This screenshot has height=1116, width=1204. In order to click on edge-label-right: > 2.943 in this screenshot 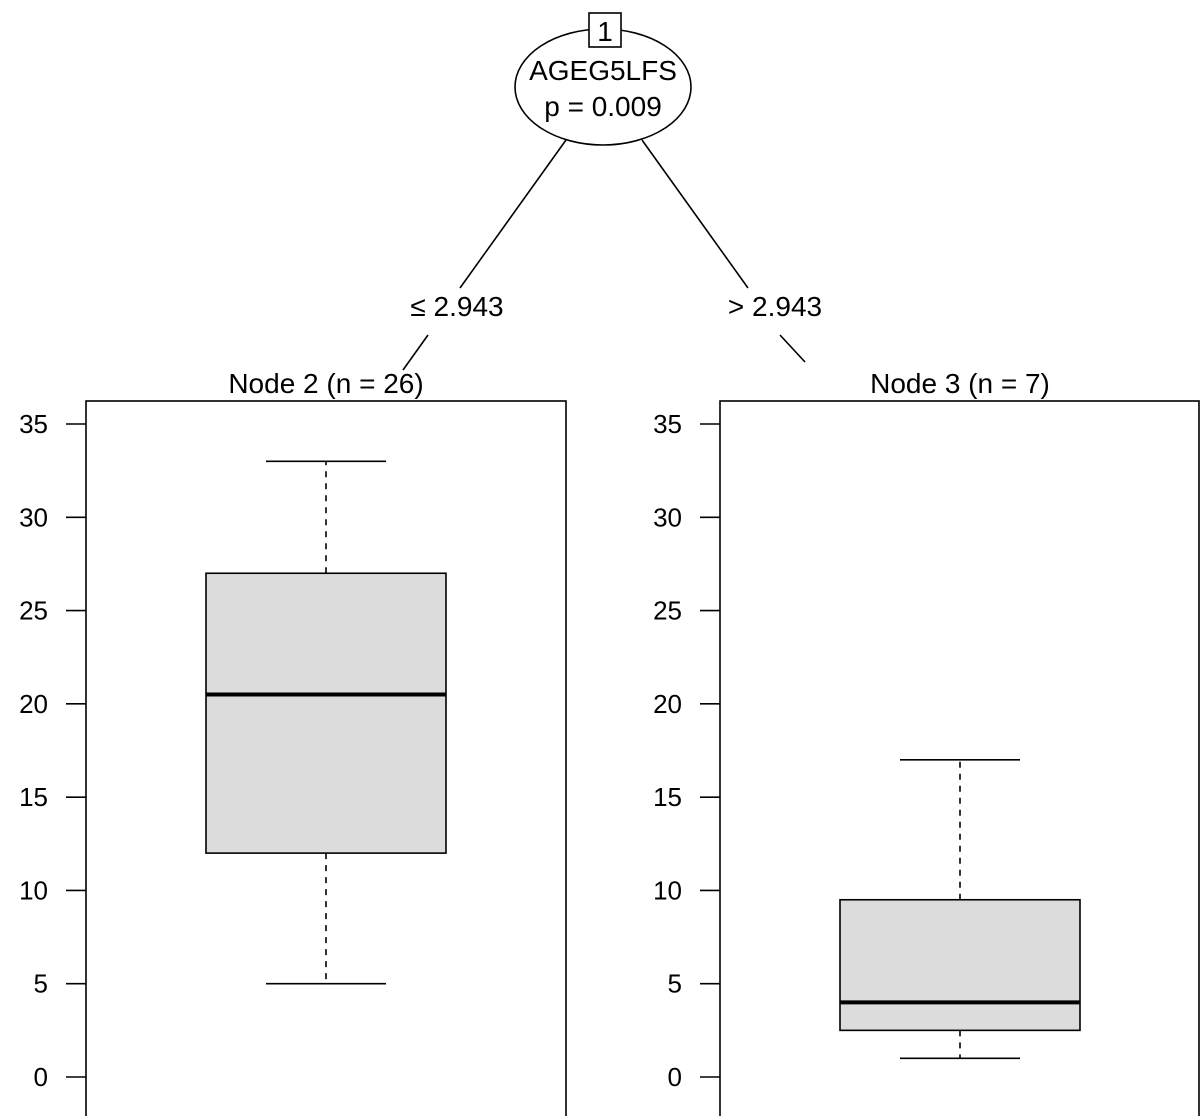, I will do `click(775, 306)`.